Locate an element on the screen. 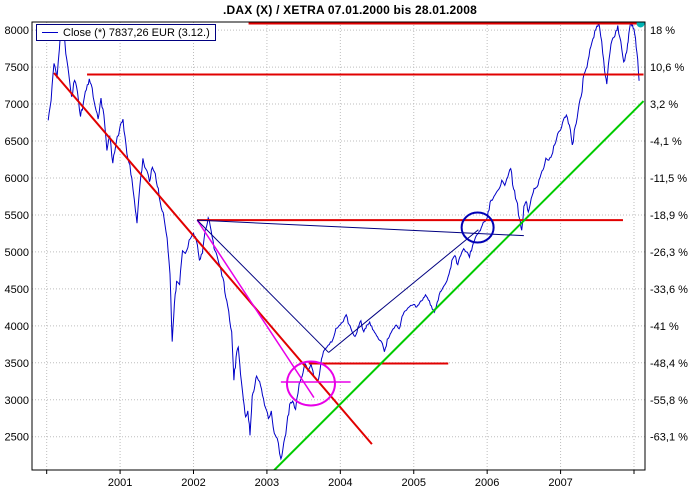 The width and height of the screenshot is (700, 500). y-axis-label-right-6500: -4,1 % is located at coordinates (666, 142).